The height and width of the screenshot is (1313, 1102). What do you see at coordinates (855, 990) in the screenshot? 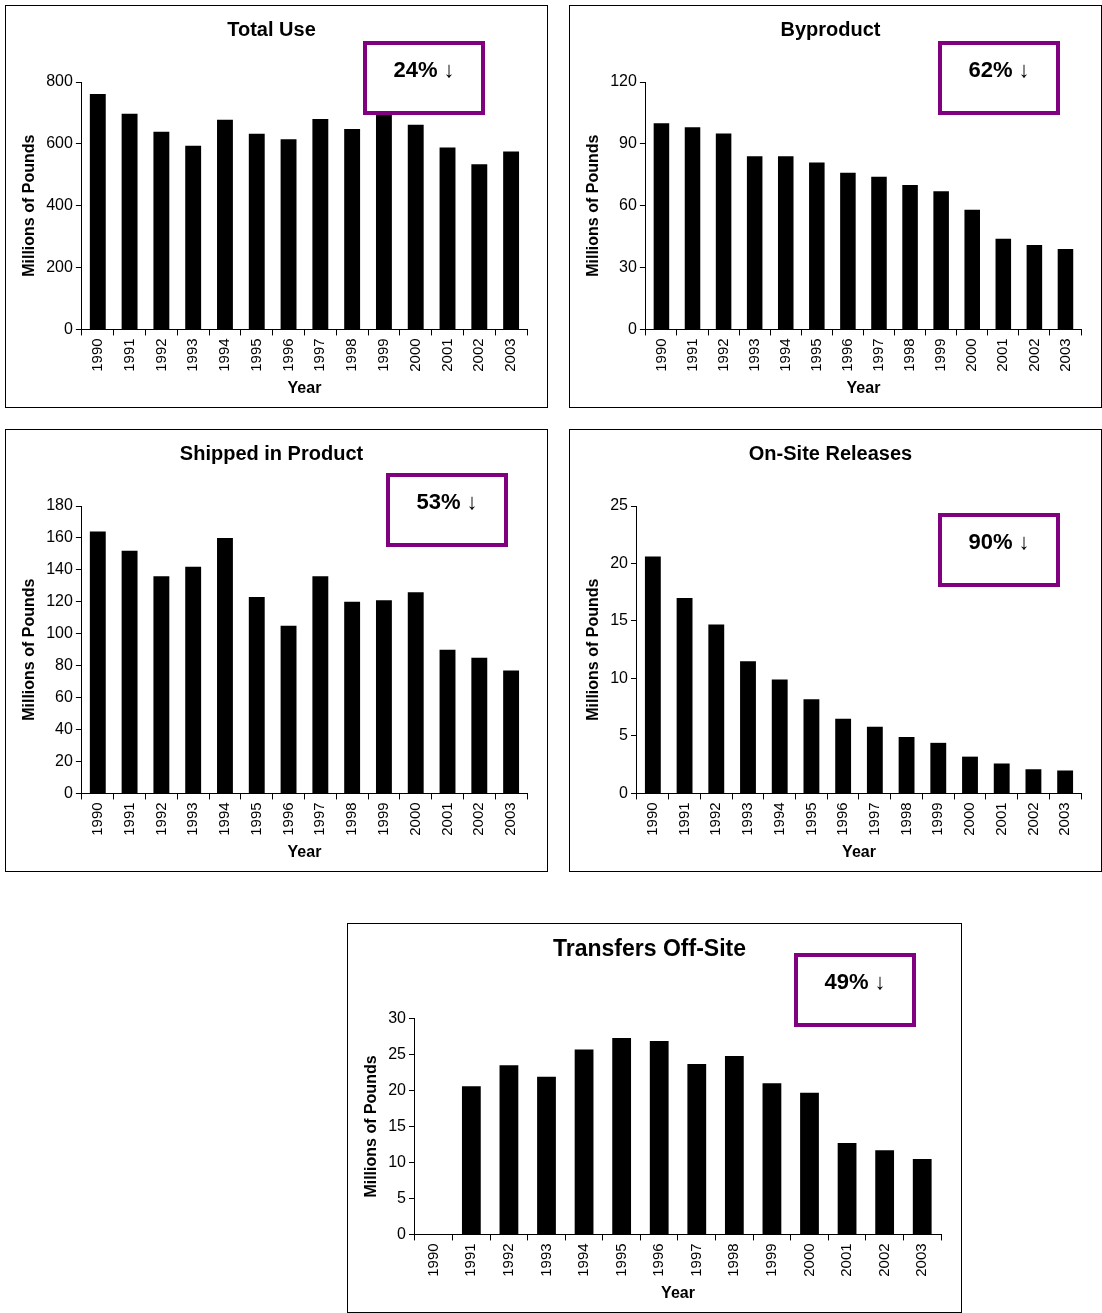
I see `text: 49% ↓` at bounding box center [855, 990].